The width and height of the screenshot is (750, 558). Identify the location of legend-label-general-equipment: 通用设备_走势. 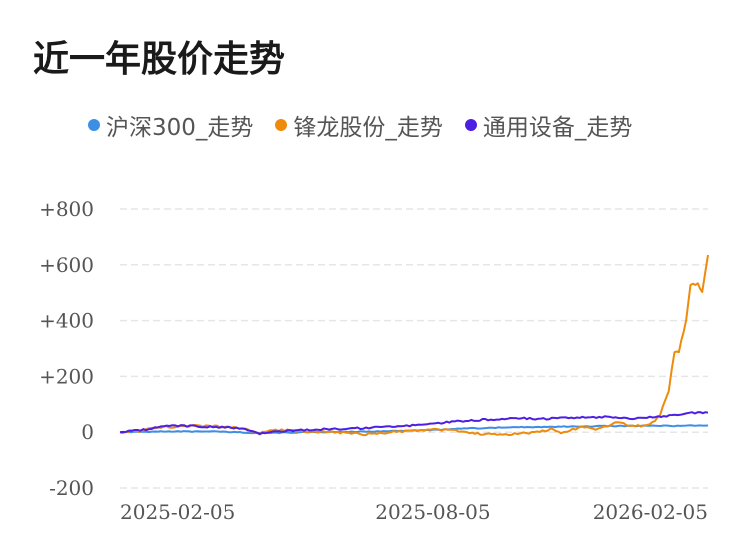
(557, 128).